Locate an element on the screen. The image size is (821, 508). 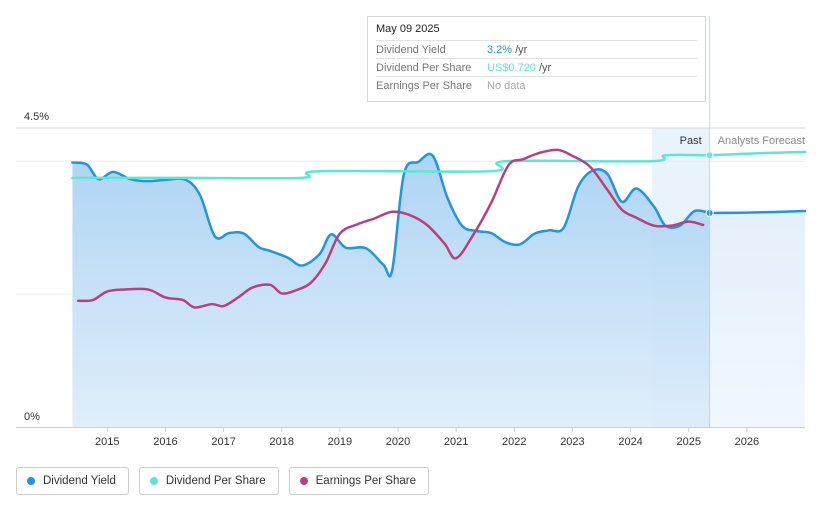
tooltip-value: US$0.720 is located at coordinates (511, 67).